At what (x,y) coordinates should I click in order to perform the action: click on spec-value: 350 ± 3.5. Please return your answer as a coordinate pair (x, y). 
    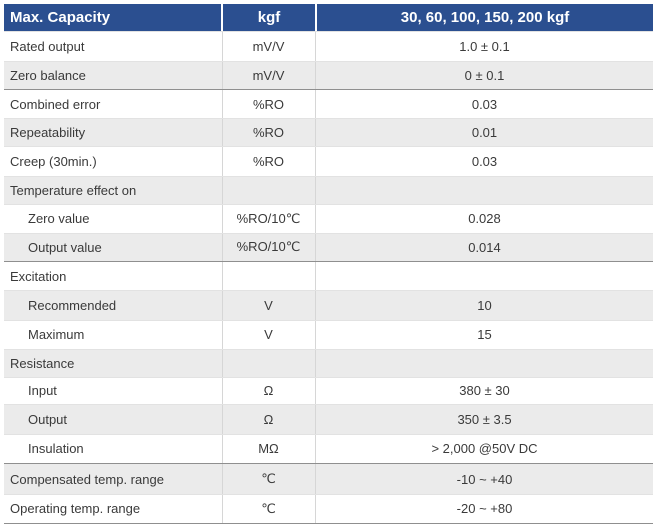
    Looking at the image, I should click on (484, 419).